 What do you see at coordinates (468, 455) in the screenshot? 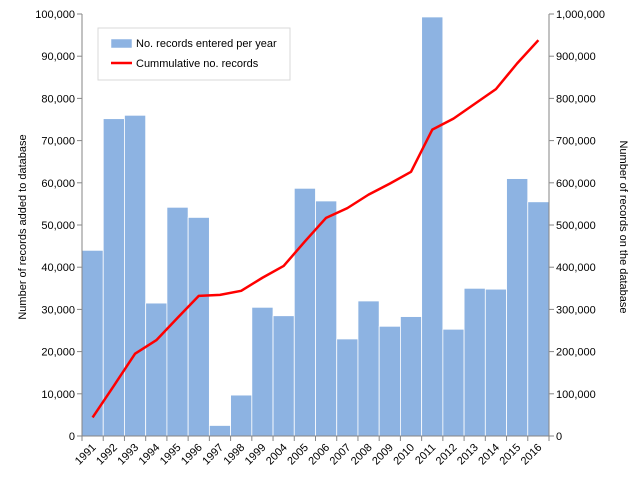
I see `x-tick-label: 2013` at bounding box center [468, 455].